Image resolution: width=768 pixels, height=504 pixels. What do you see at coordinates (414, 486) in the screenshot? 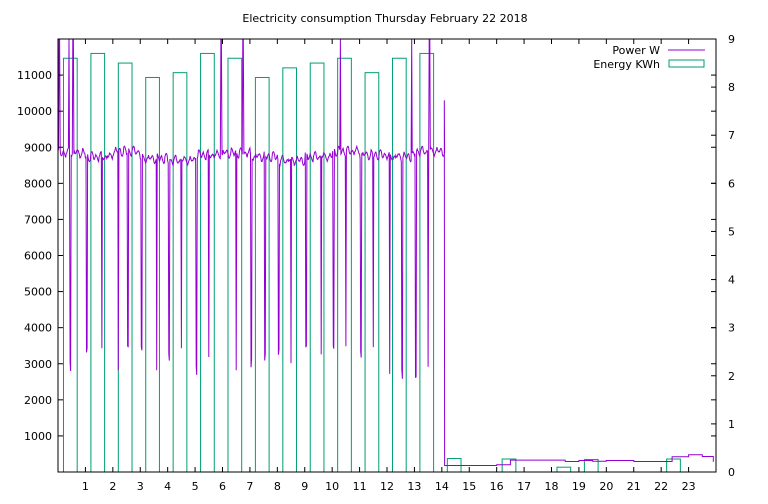
I see `x-tick-label: 13` at bounding box center [414, 486].